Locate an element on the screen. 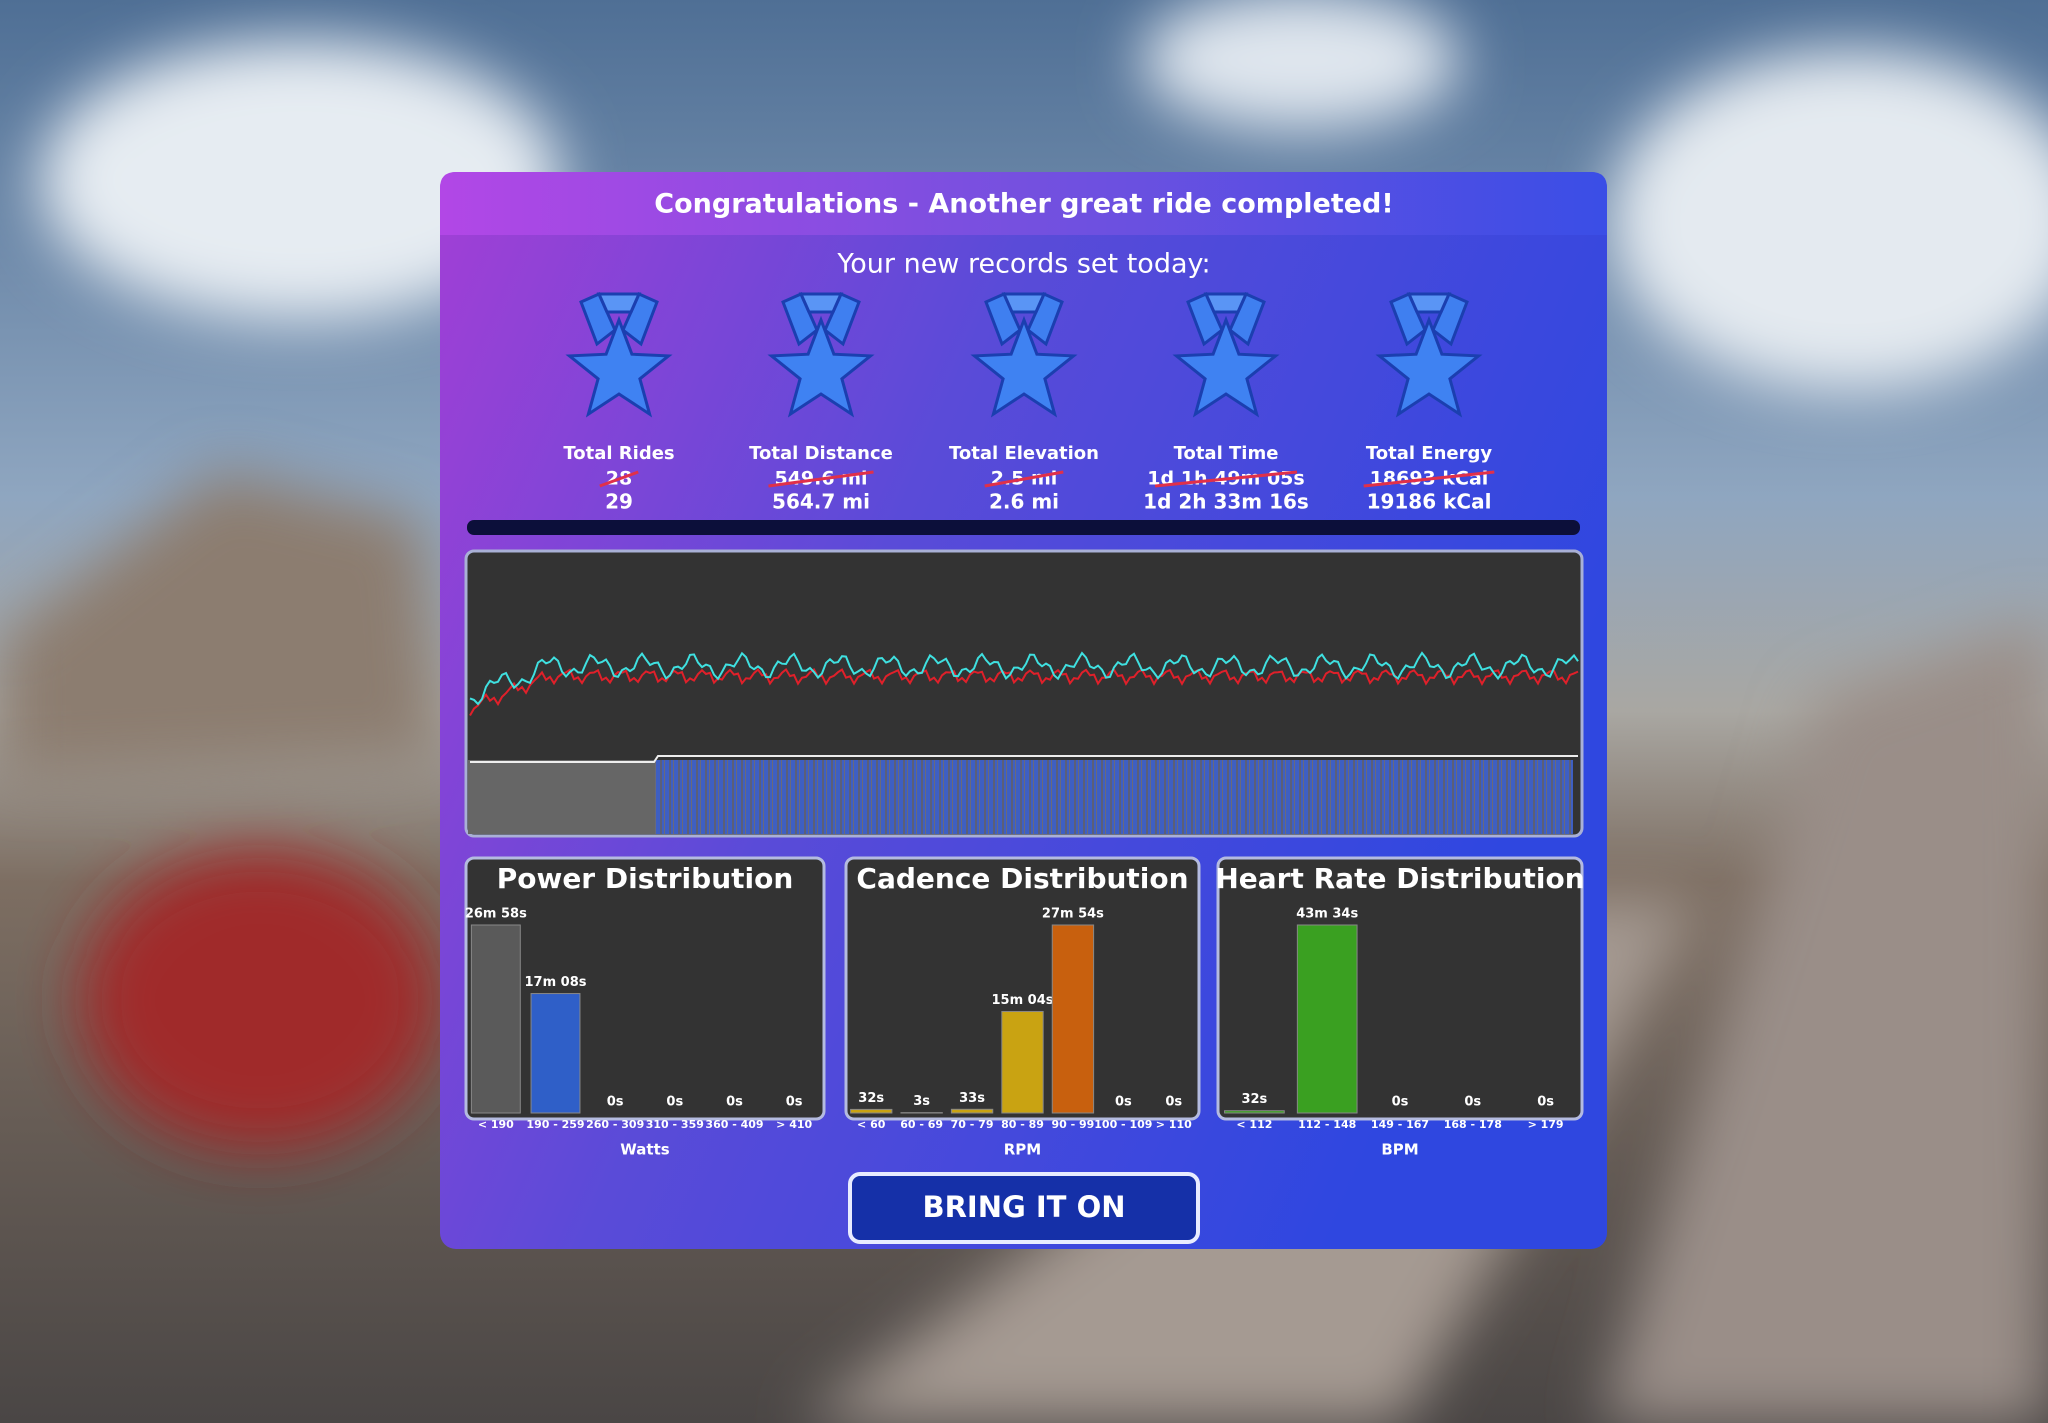 The image size is (2048, 1423). header-bar is located at coordinates (1023, 203).